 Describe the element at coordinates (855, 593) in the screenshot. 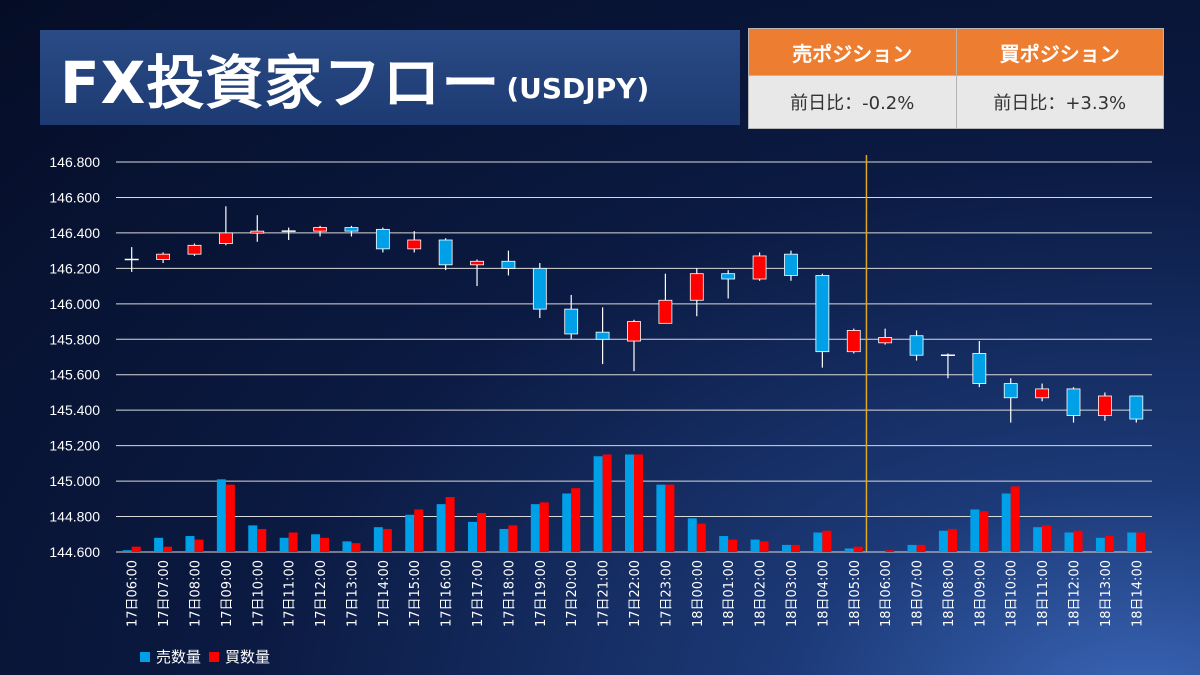

I see `x-tick-label: 18日05:00` at that location.